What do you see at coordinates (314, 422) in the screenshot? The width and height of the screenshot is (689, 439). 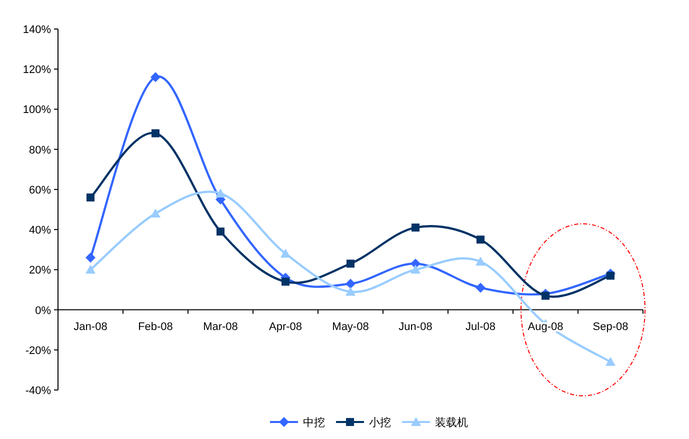 I see `legend-label: 中挖` at bounding box center [314, 422].